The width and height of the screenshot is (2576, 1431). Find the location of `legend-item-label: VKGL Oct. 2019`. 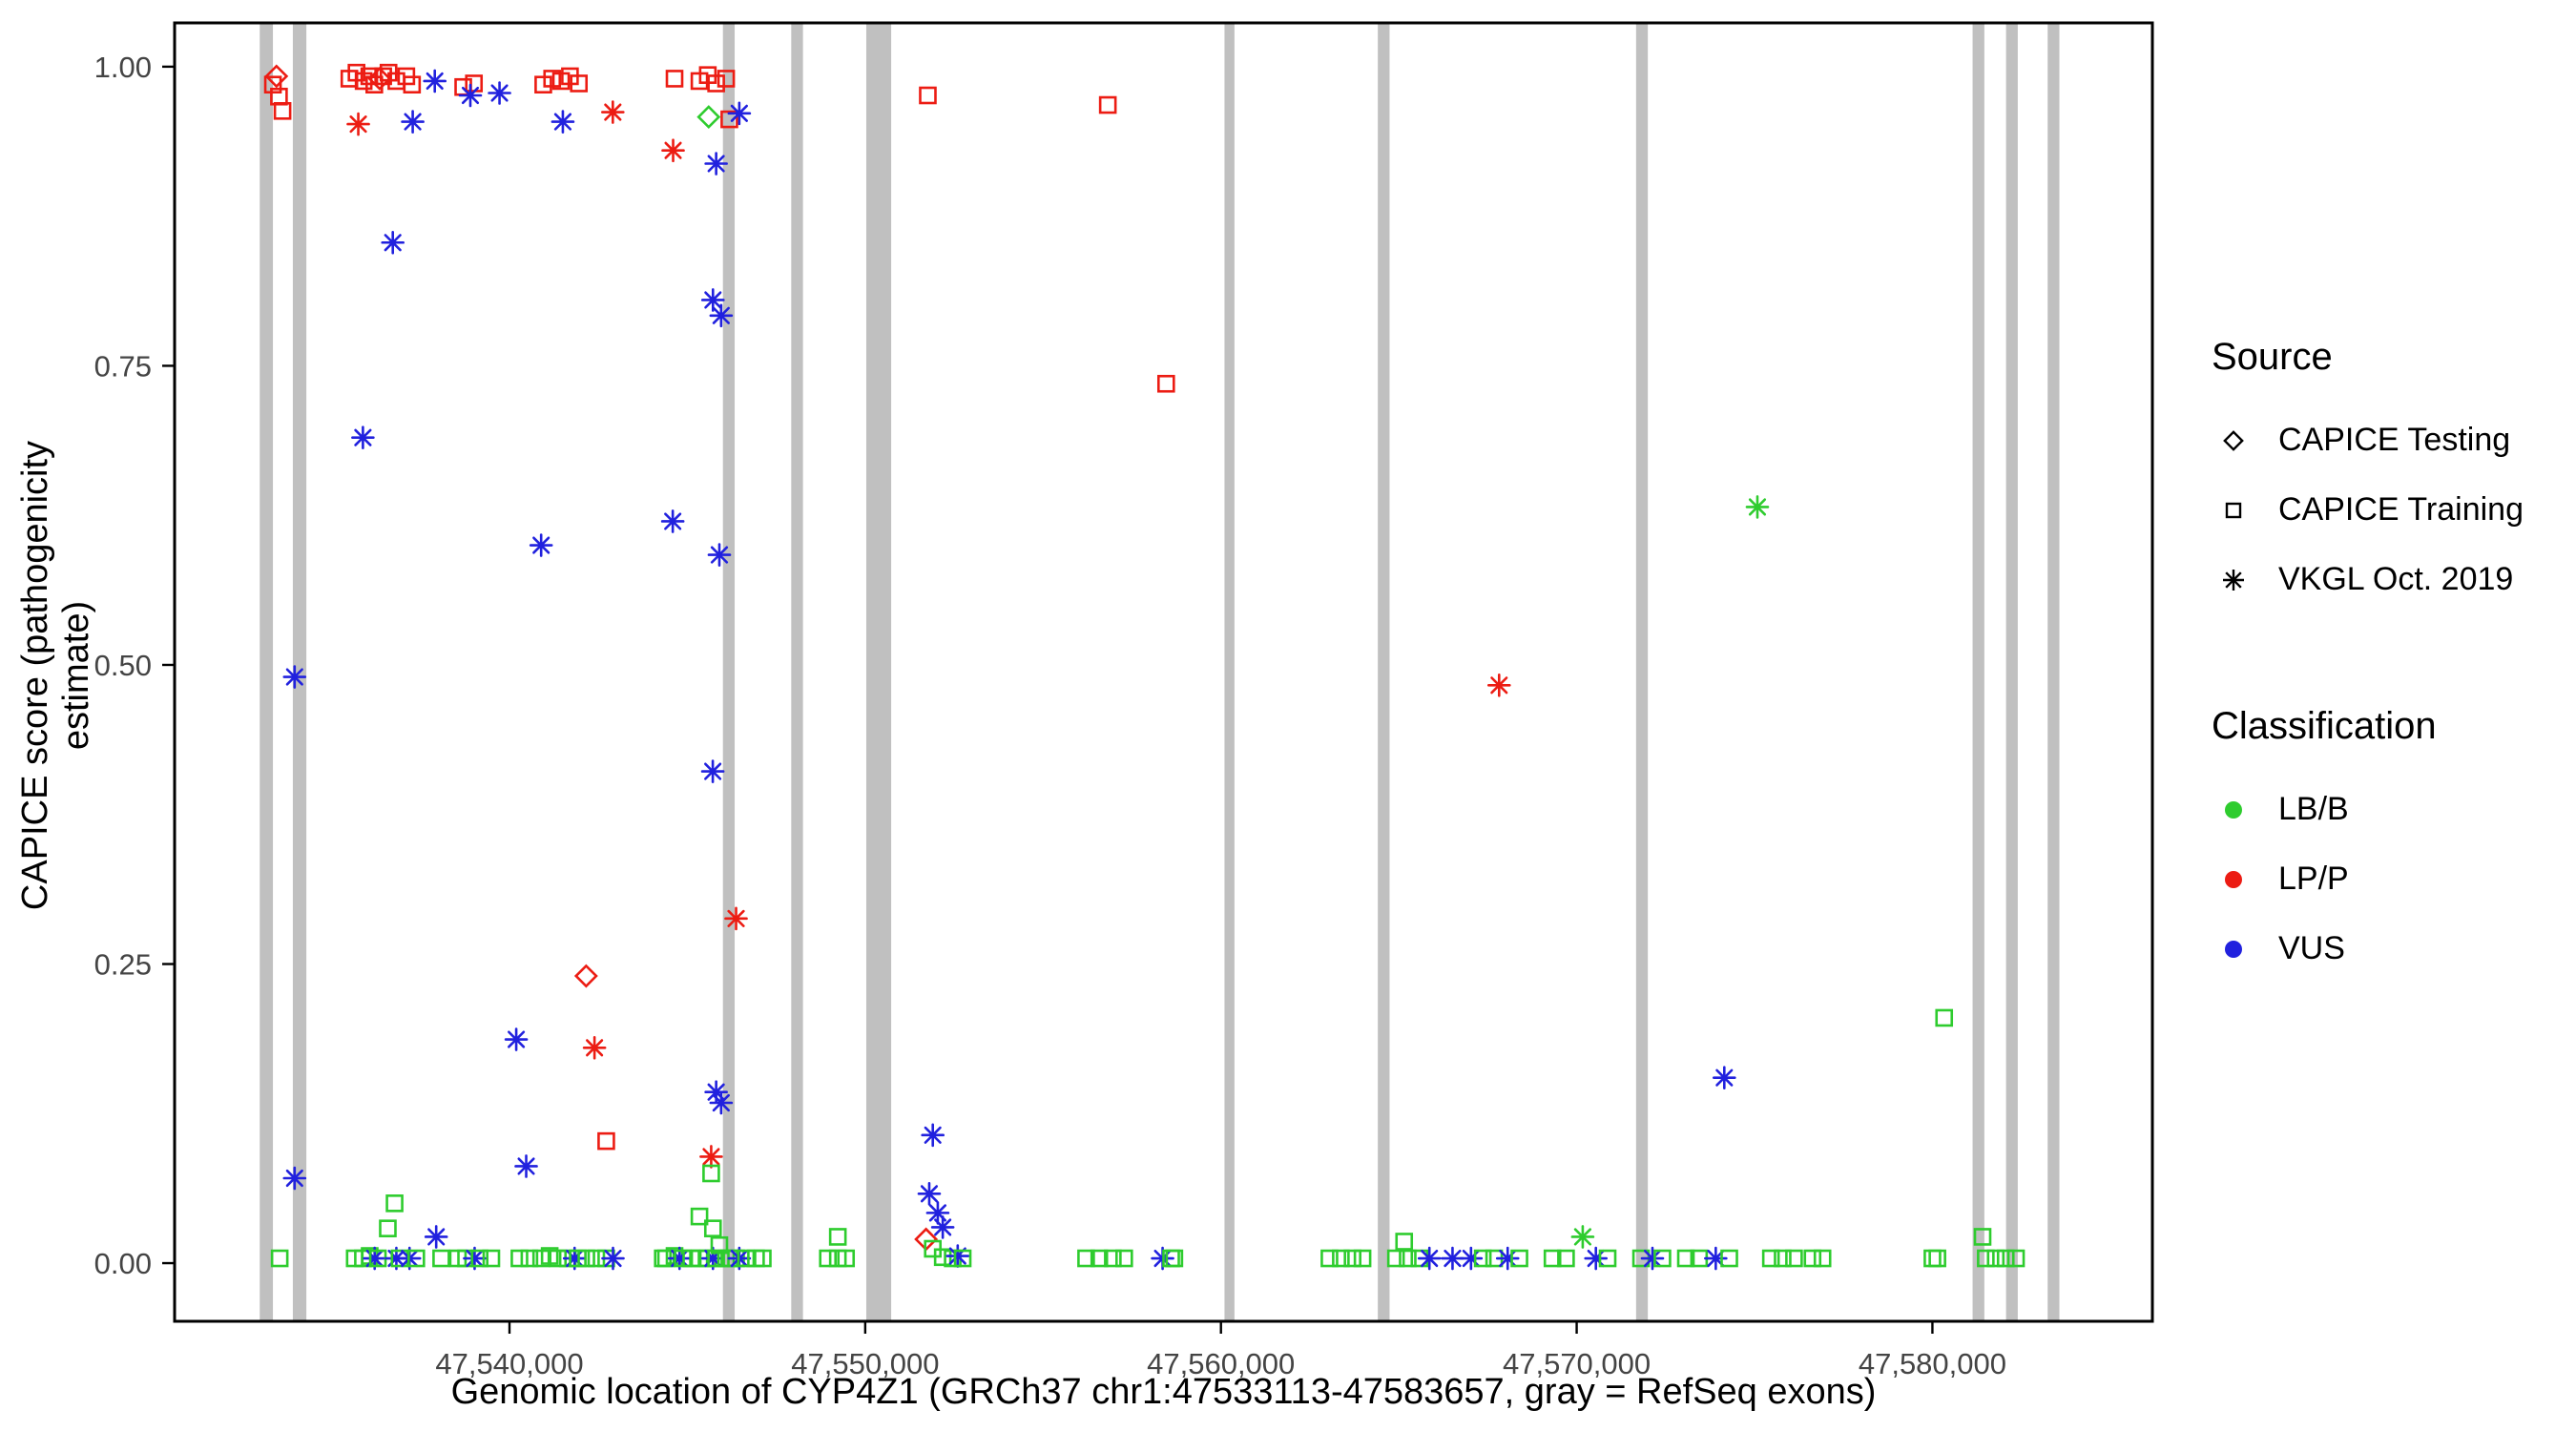

legend-item-label: VKGL Oct. 2019 is located at coordinates (2396, 579).